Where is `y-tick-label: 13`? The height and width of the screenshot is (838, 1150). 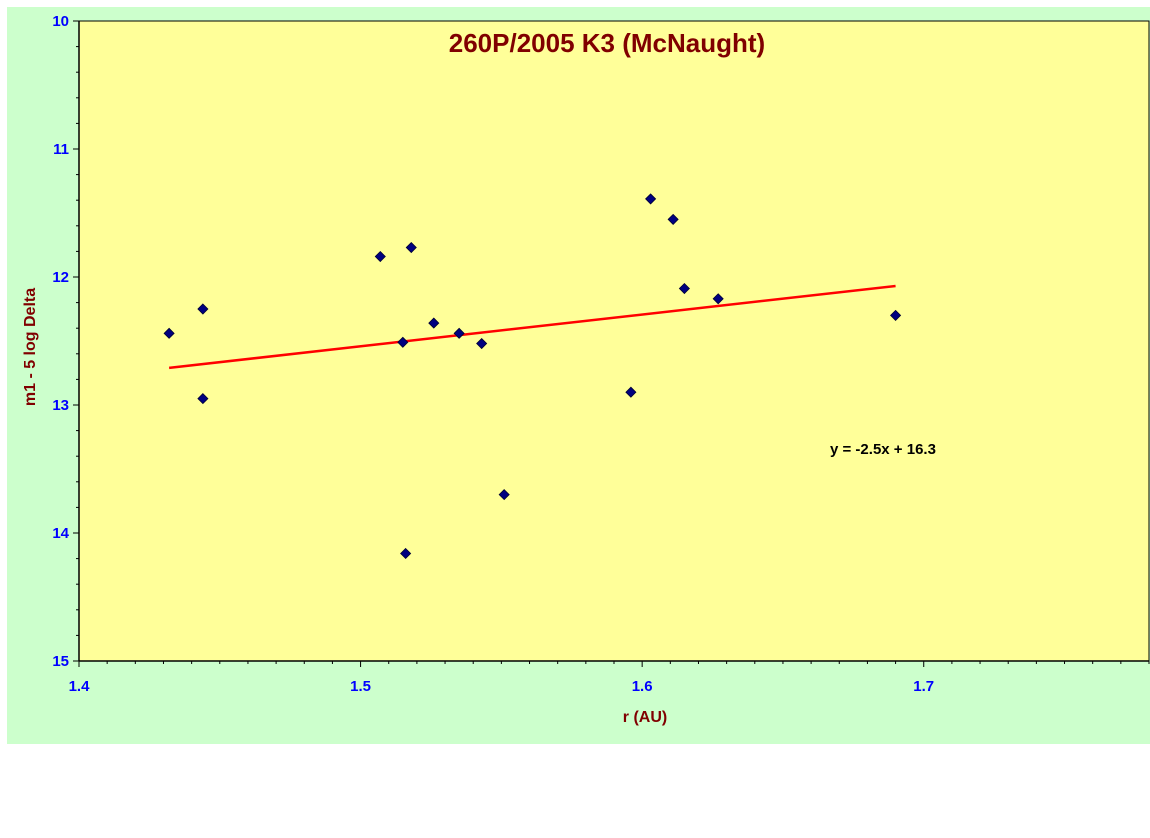 y-tick-label: 13 is located at coordinates (60, 405).